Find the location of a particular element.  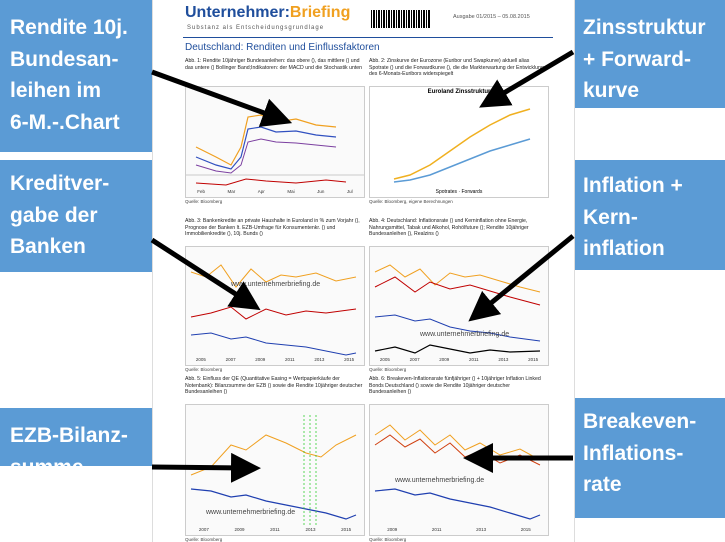

label-line: gabe der is located at coordinates (54, 215).